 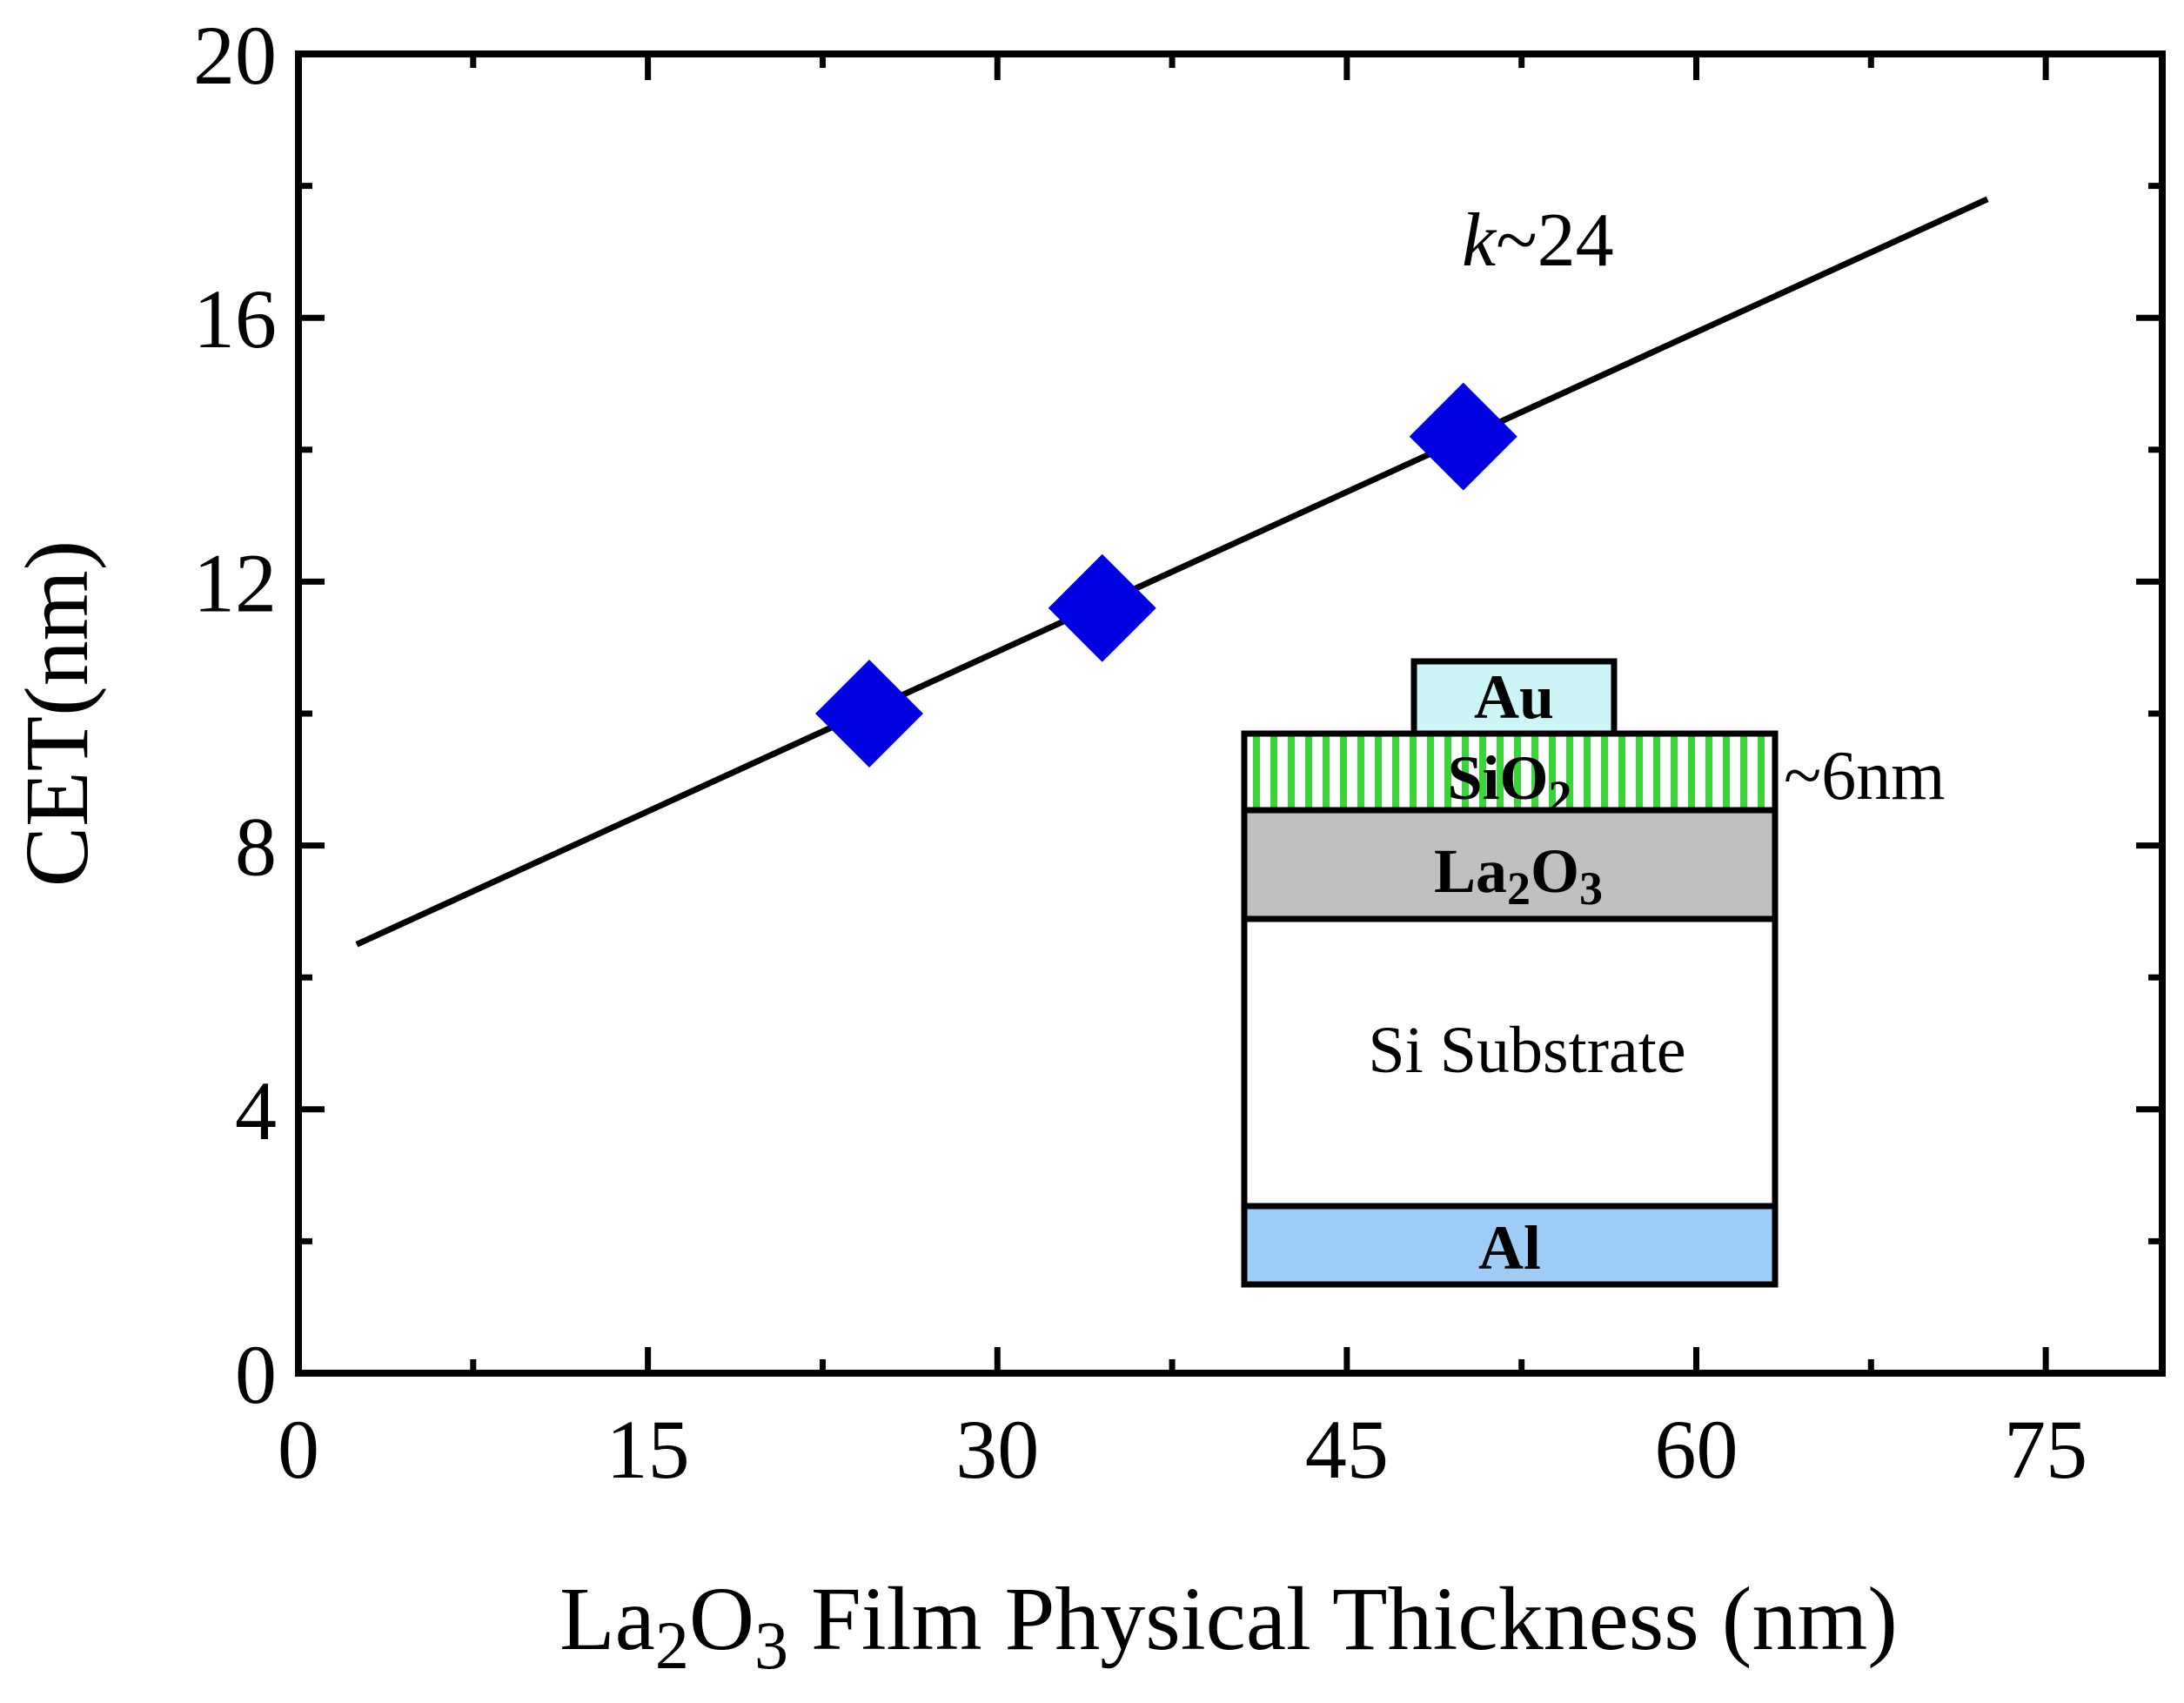 I want to click on la2o3-label: La2O3, so click(x=1518, y=875).